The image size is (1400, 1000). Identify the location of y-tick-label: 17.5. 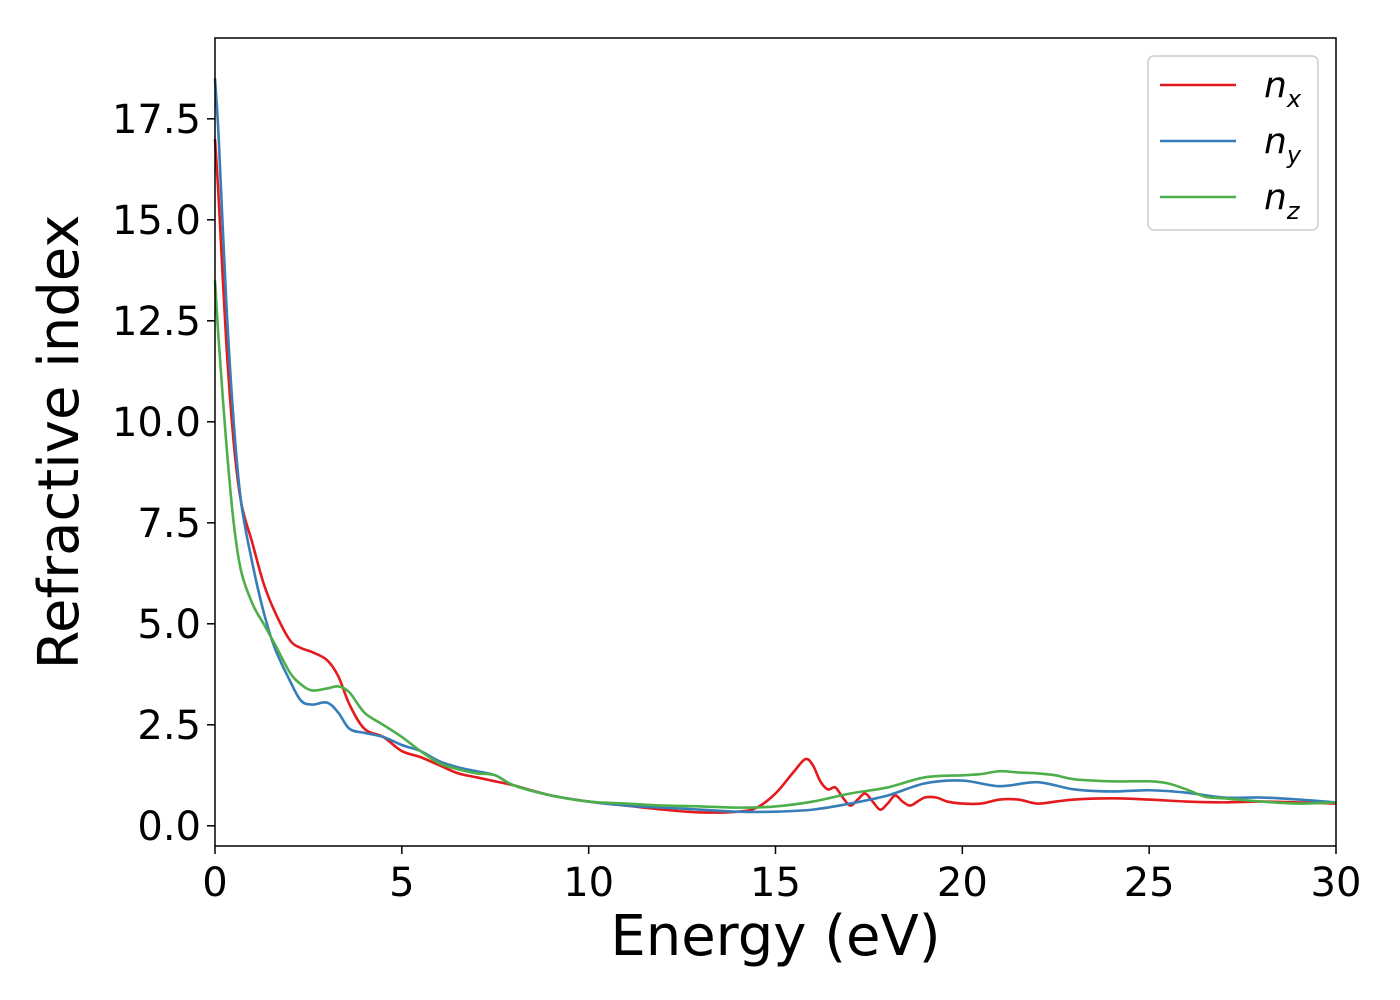
(156, 120).